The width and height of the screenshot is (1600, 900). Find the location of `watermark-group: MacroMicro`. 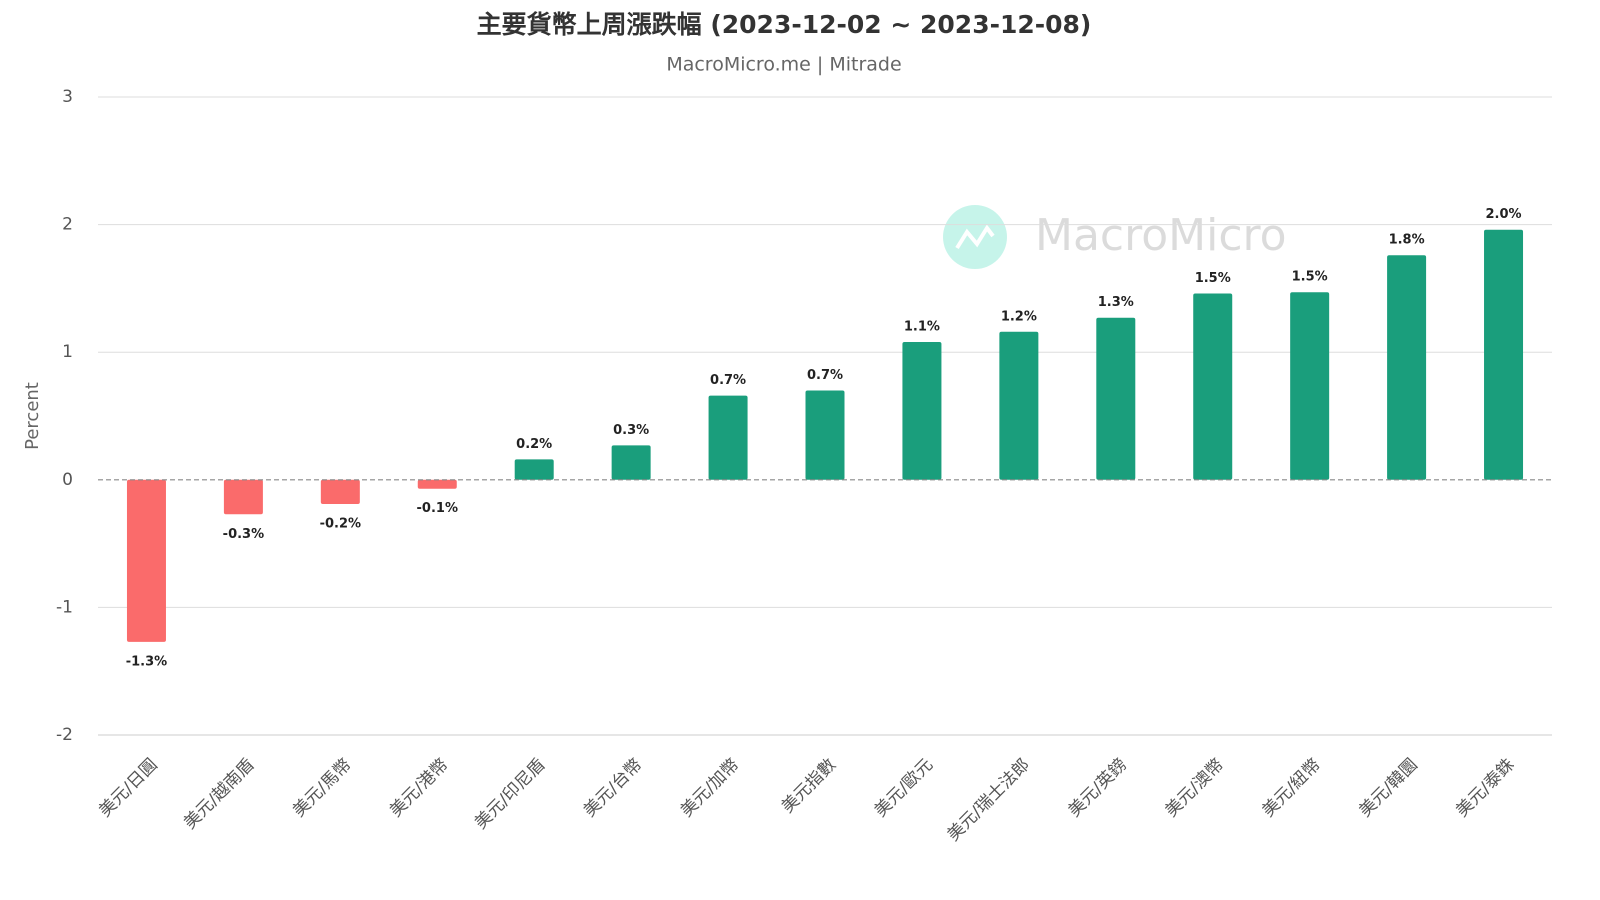

watermark-group: MacroMicro is located at coordinates (1115, 237).